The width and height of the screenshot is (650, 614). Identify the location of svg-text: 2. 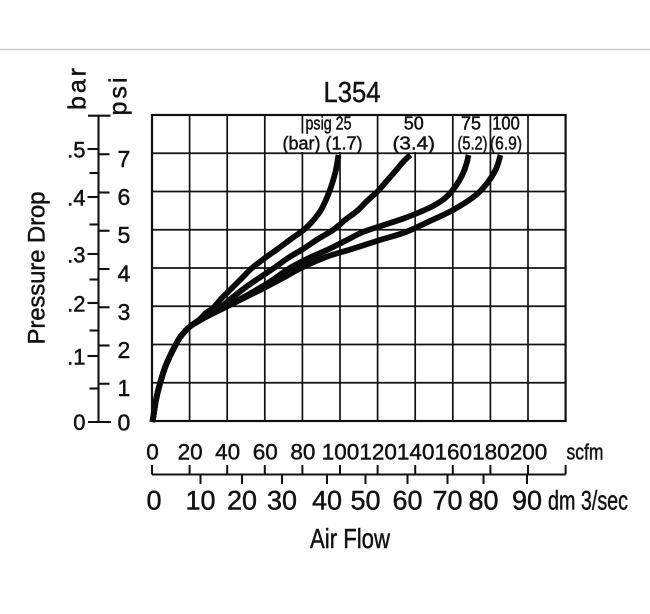
(124, 350).